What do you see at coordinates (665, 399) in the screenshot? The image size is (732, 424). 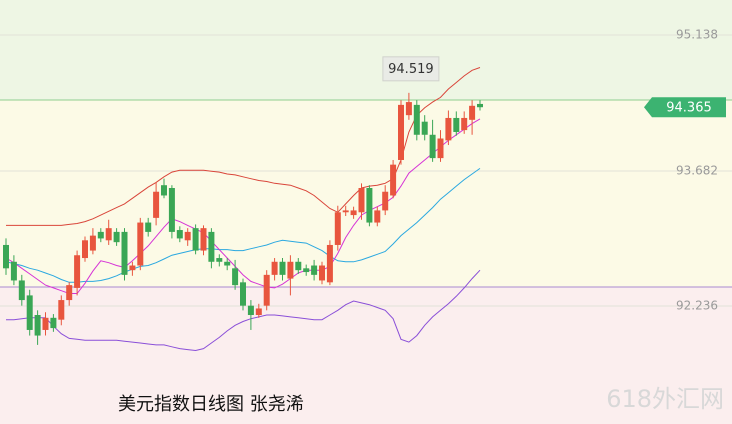 I see `watermark: 618外汇网` at bounding box center [665, 399].